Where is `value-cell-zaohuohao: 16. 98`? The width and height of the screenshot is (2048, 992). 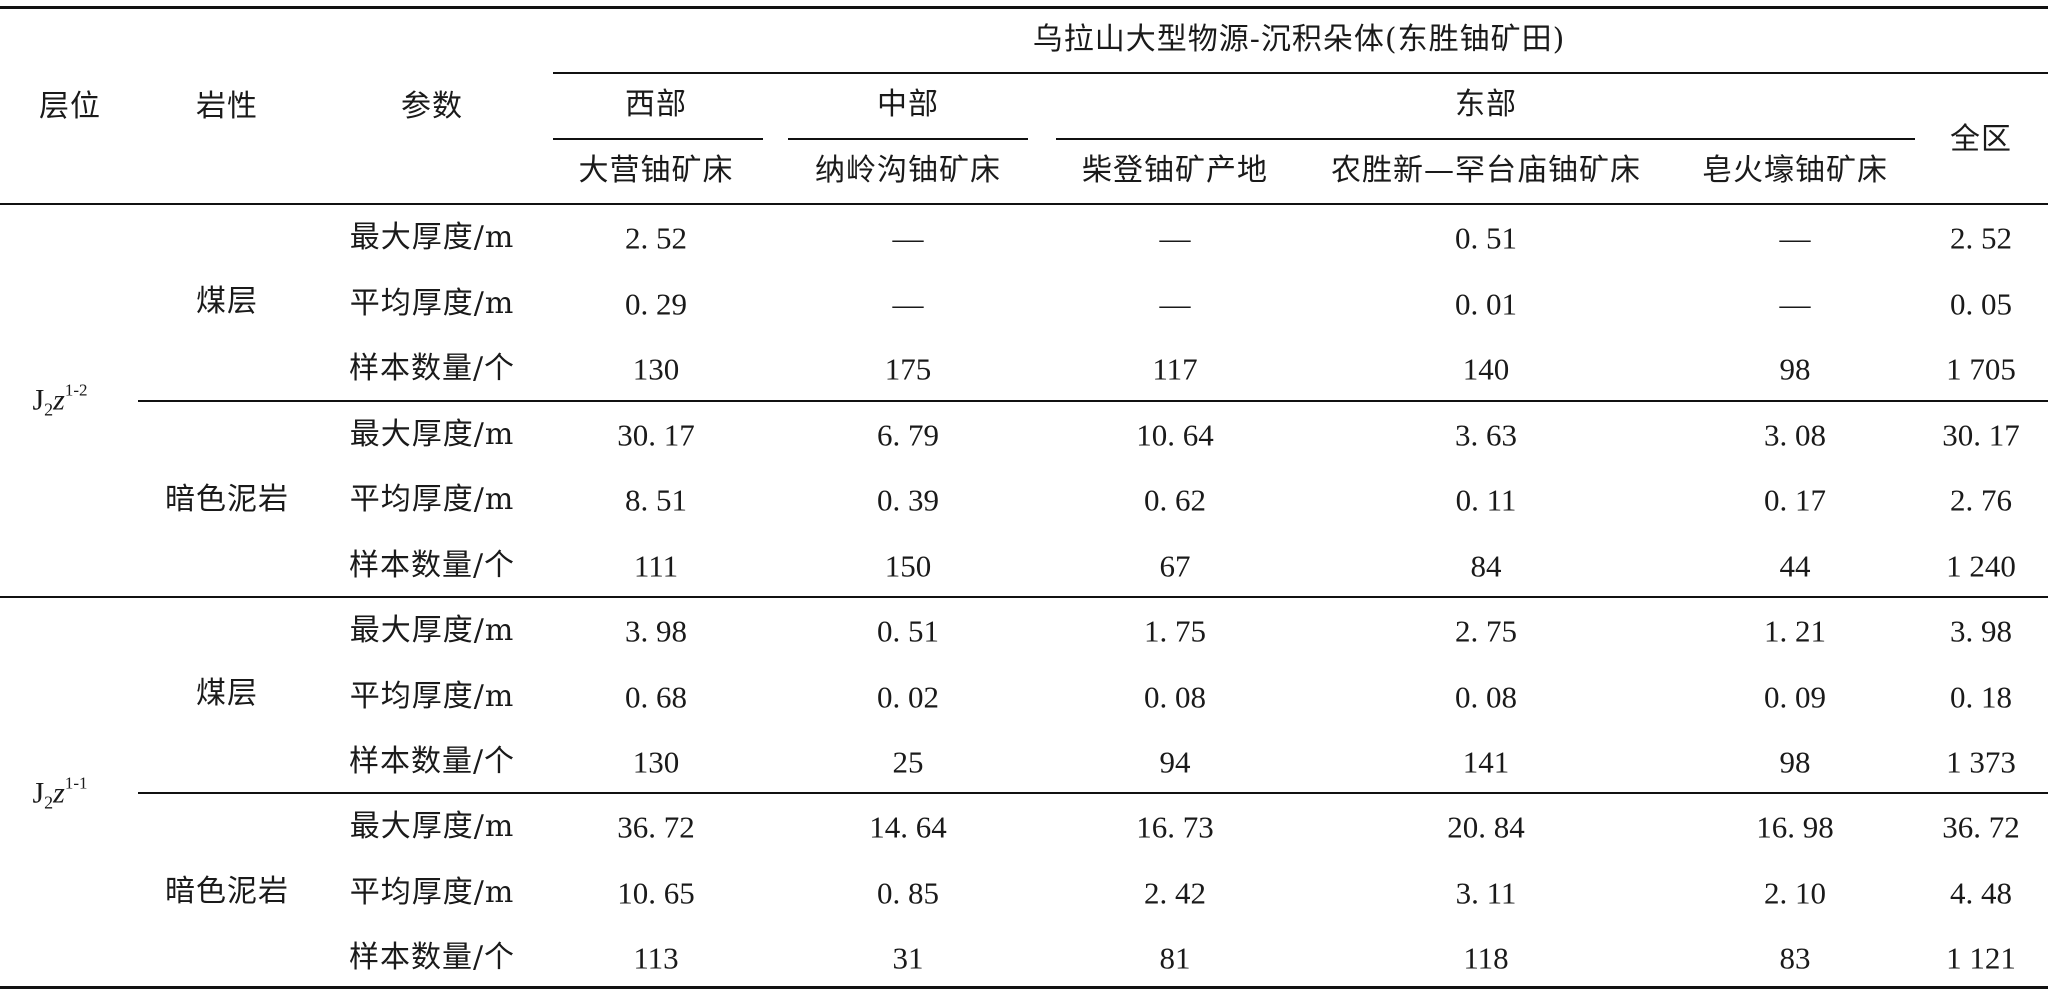
value-cell-zaohuohao: 16. 98 is located at coordinates (1795, 827).